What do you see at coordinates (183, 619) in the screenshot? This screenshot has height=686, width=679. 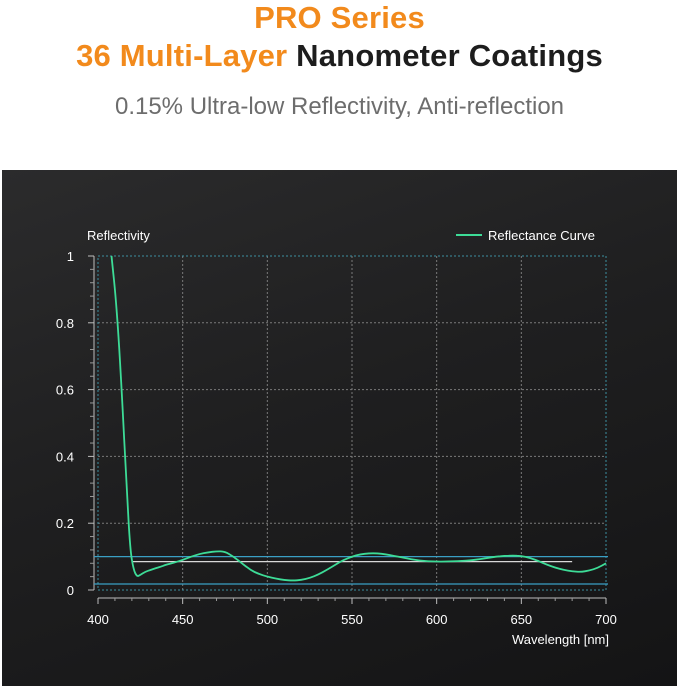 I see `x-tick-label: 450` at bounding box center [183, 619].